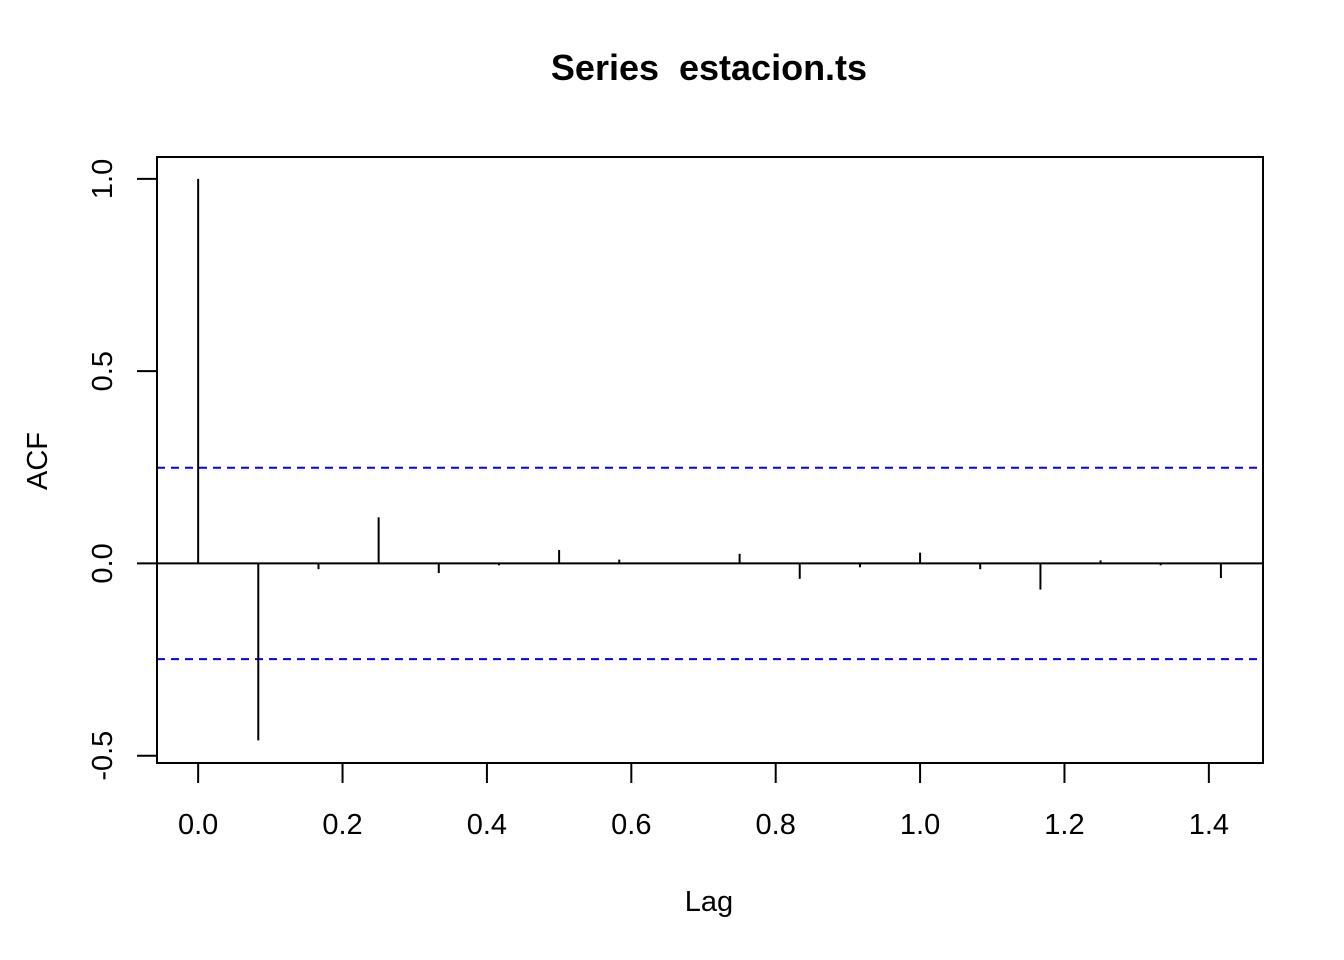 The width and height of the screenshot is (1344, 960). What do you see at coordinates (703, 801) in the screenshot?
I see `x-axis: 0.0 0.2 0.4 0.6 0.8 1.0 1.2 1.4` at bounding box center [703, 801].